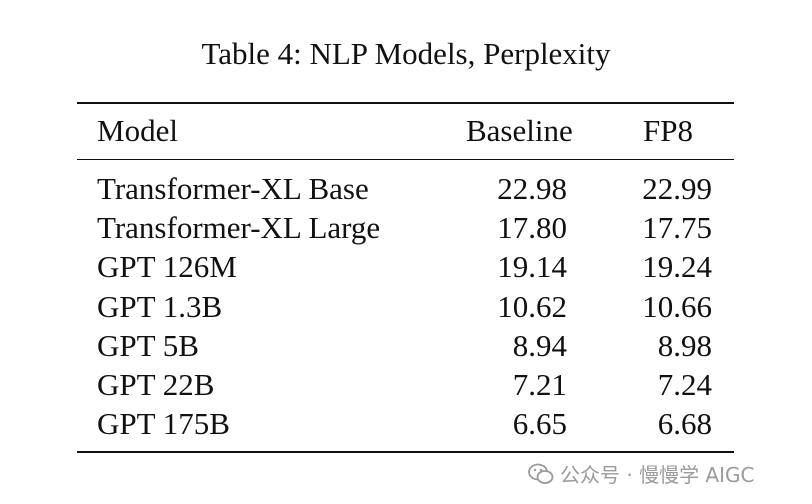 The height and width of the screenshot is (504, 812). Describe the element at coordinates (519, 130) in the screenshot. I see `header-baseline: Baseline` at that location.